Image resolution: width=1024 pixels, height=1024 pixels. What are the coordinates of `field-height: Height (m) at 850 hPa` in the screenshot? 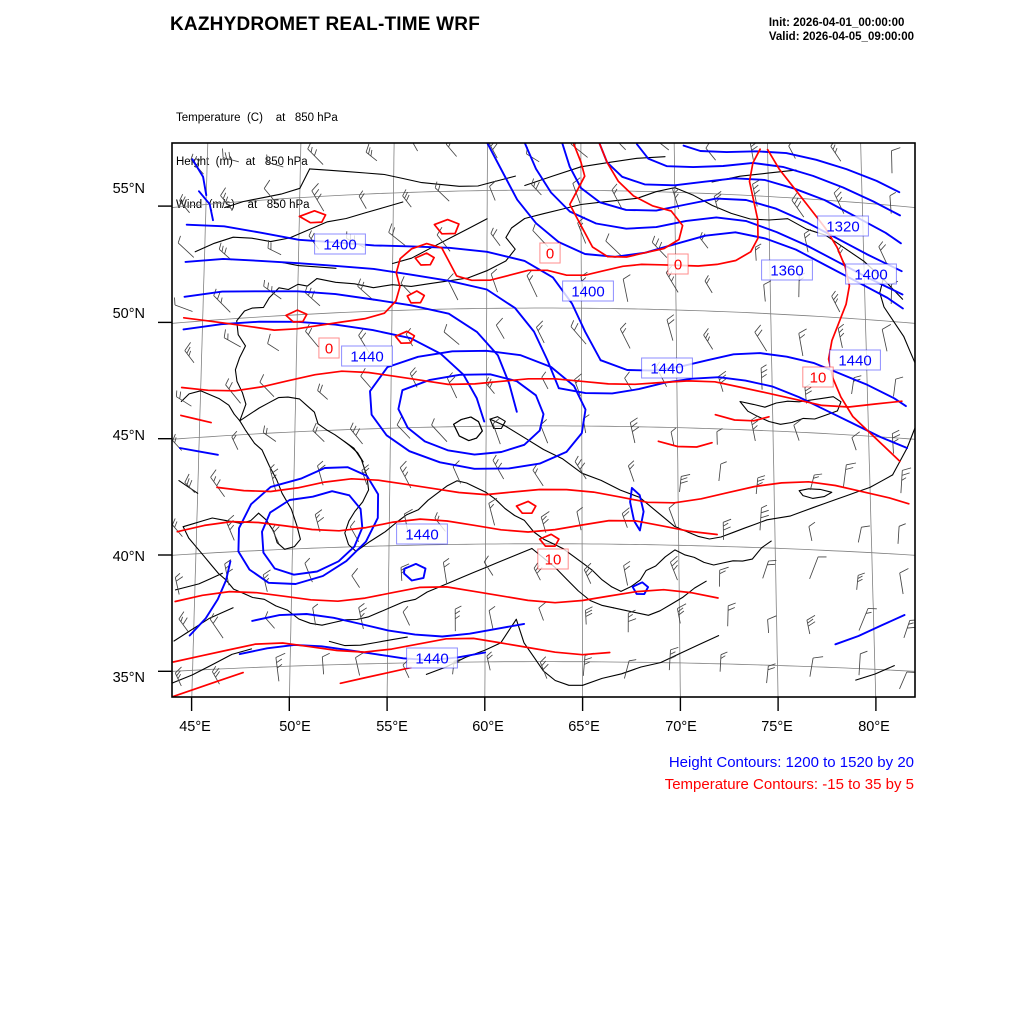 It's located at (242, 161).